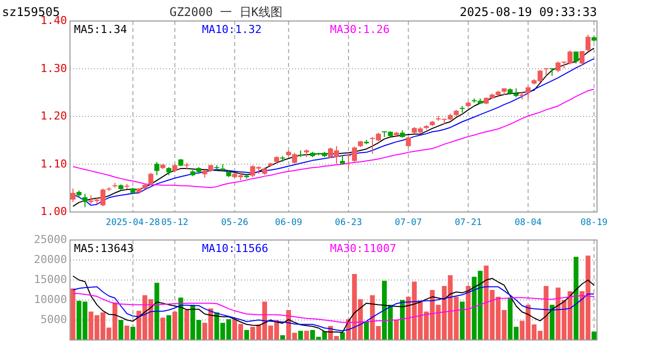 Image resolution: width=660 pixels, height=360 pixels. I want to click on x-tick-label: 2025-04-28, so click(133, 223).